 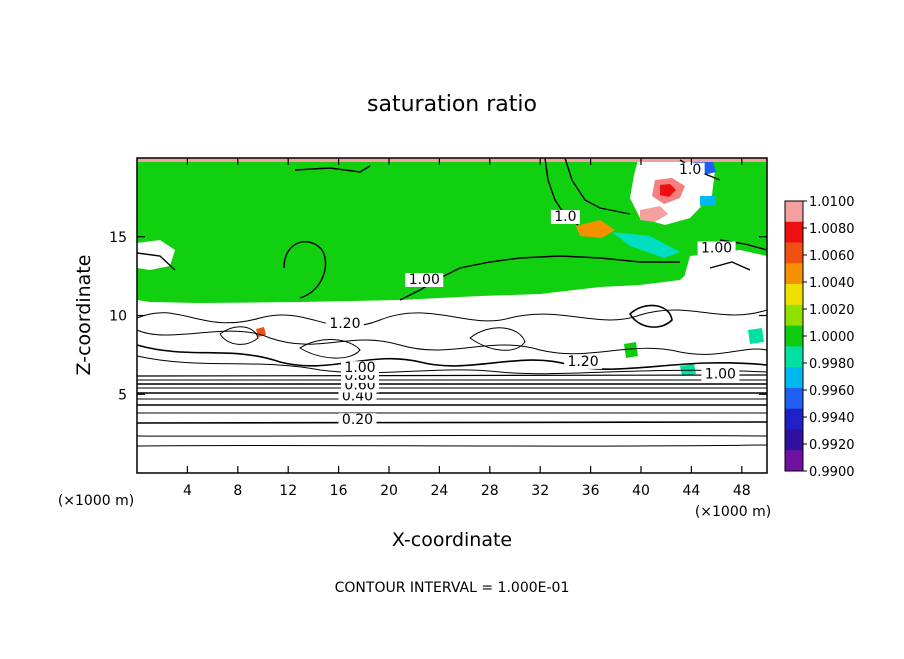 What do you see at coordinates (631, 350) in the screenshot?
I see `green-spot` at bounding box center [631, 350].